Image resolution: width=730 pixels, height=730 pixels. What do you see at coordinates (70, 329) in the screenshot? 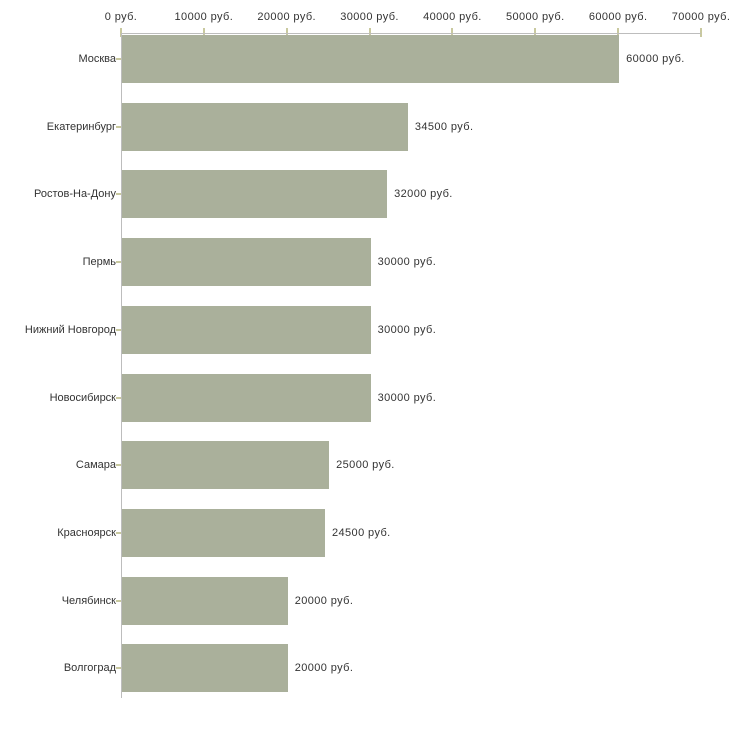
I see `category-label: Нижний Новгород` at bounding box center [70, 329].